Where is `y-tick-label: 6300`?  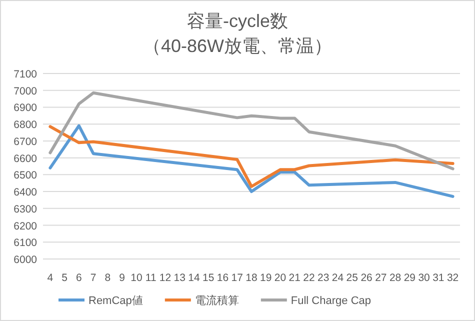
y-tick-label: 6300 is located at coordinates (26, 209).